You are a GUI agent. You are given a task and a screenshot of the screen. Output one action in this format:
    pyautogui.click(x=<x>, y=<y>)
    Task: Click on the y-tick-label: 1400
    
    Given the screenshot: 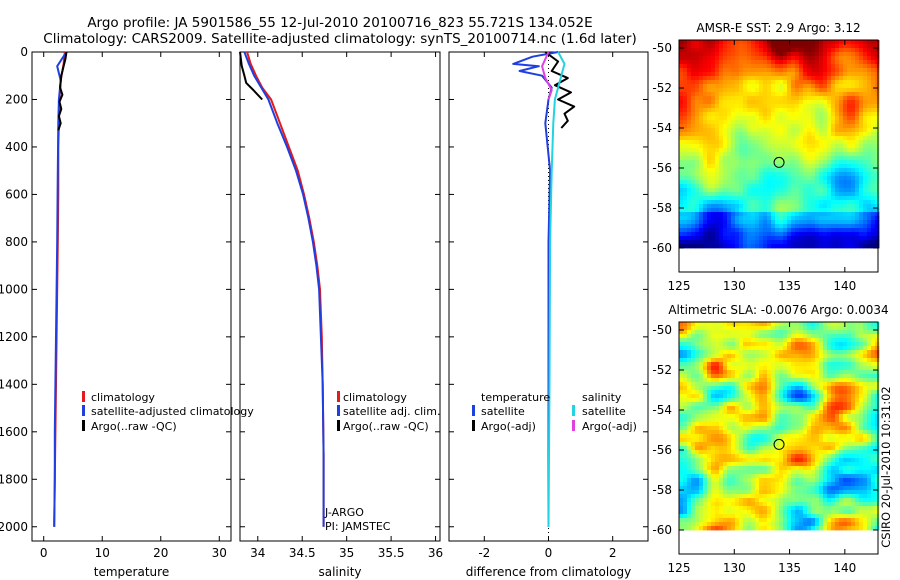 What is the action you would take?
    pyautogui.click(x=14, y=384)
    